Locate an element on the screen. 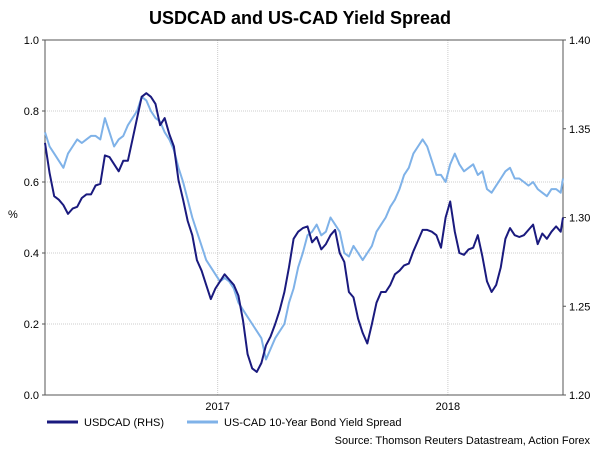 This screenshot has width=600, height=450. chart-title: USDCAD and US-CAD Yield Spread is located at coordinates (300, 18).